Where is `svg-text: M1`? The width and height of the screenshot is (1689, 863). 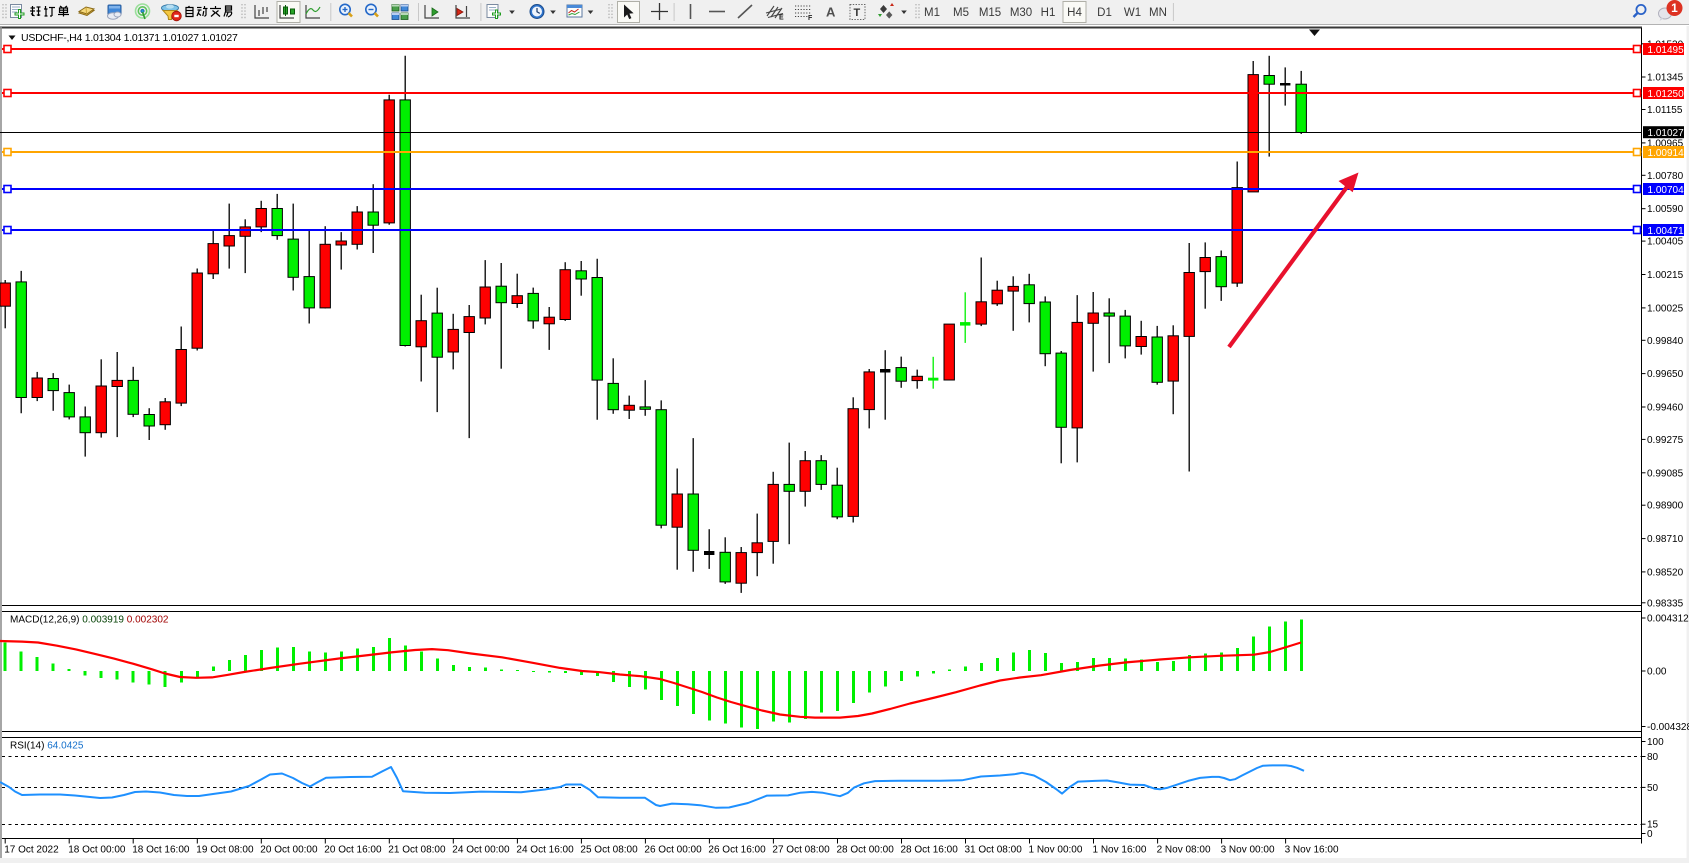
svg-text: M1 is located at coordinates (932, 13).